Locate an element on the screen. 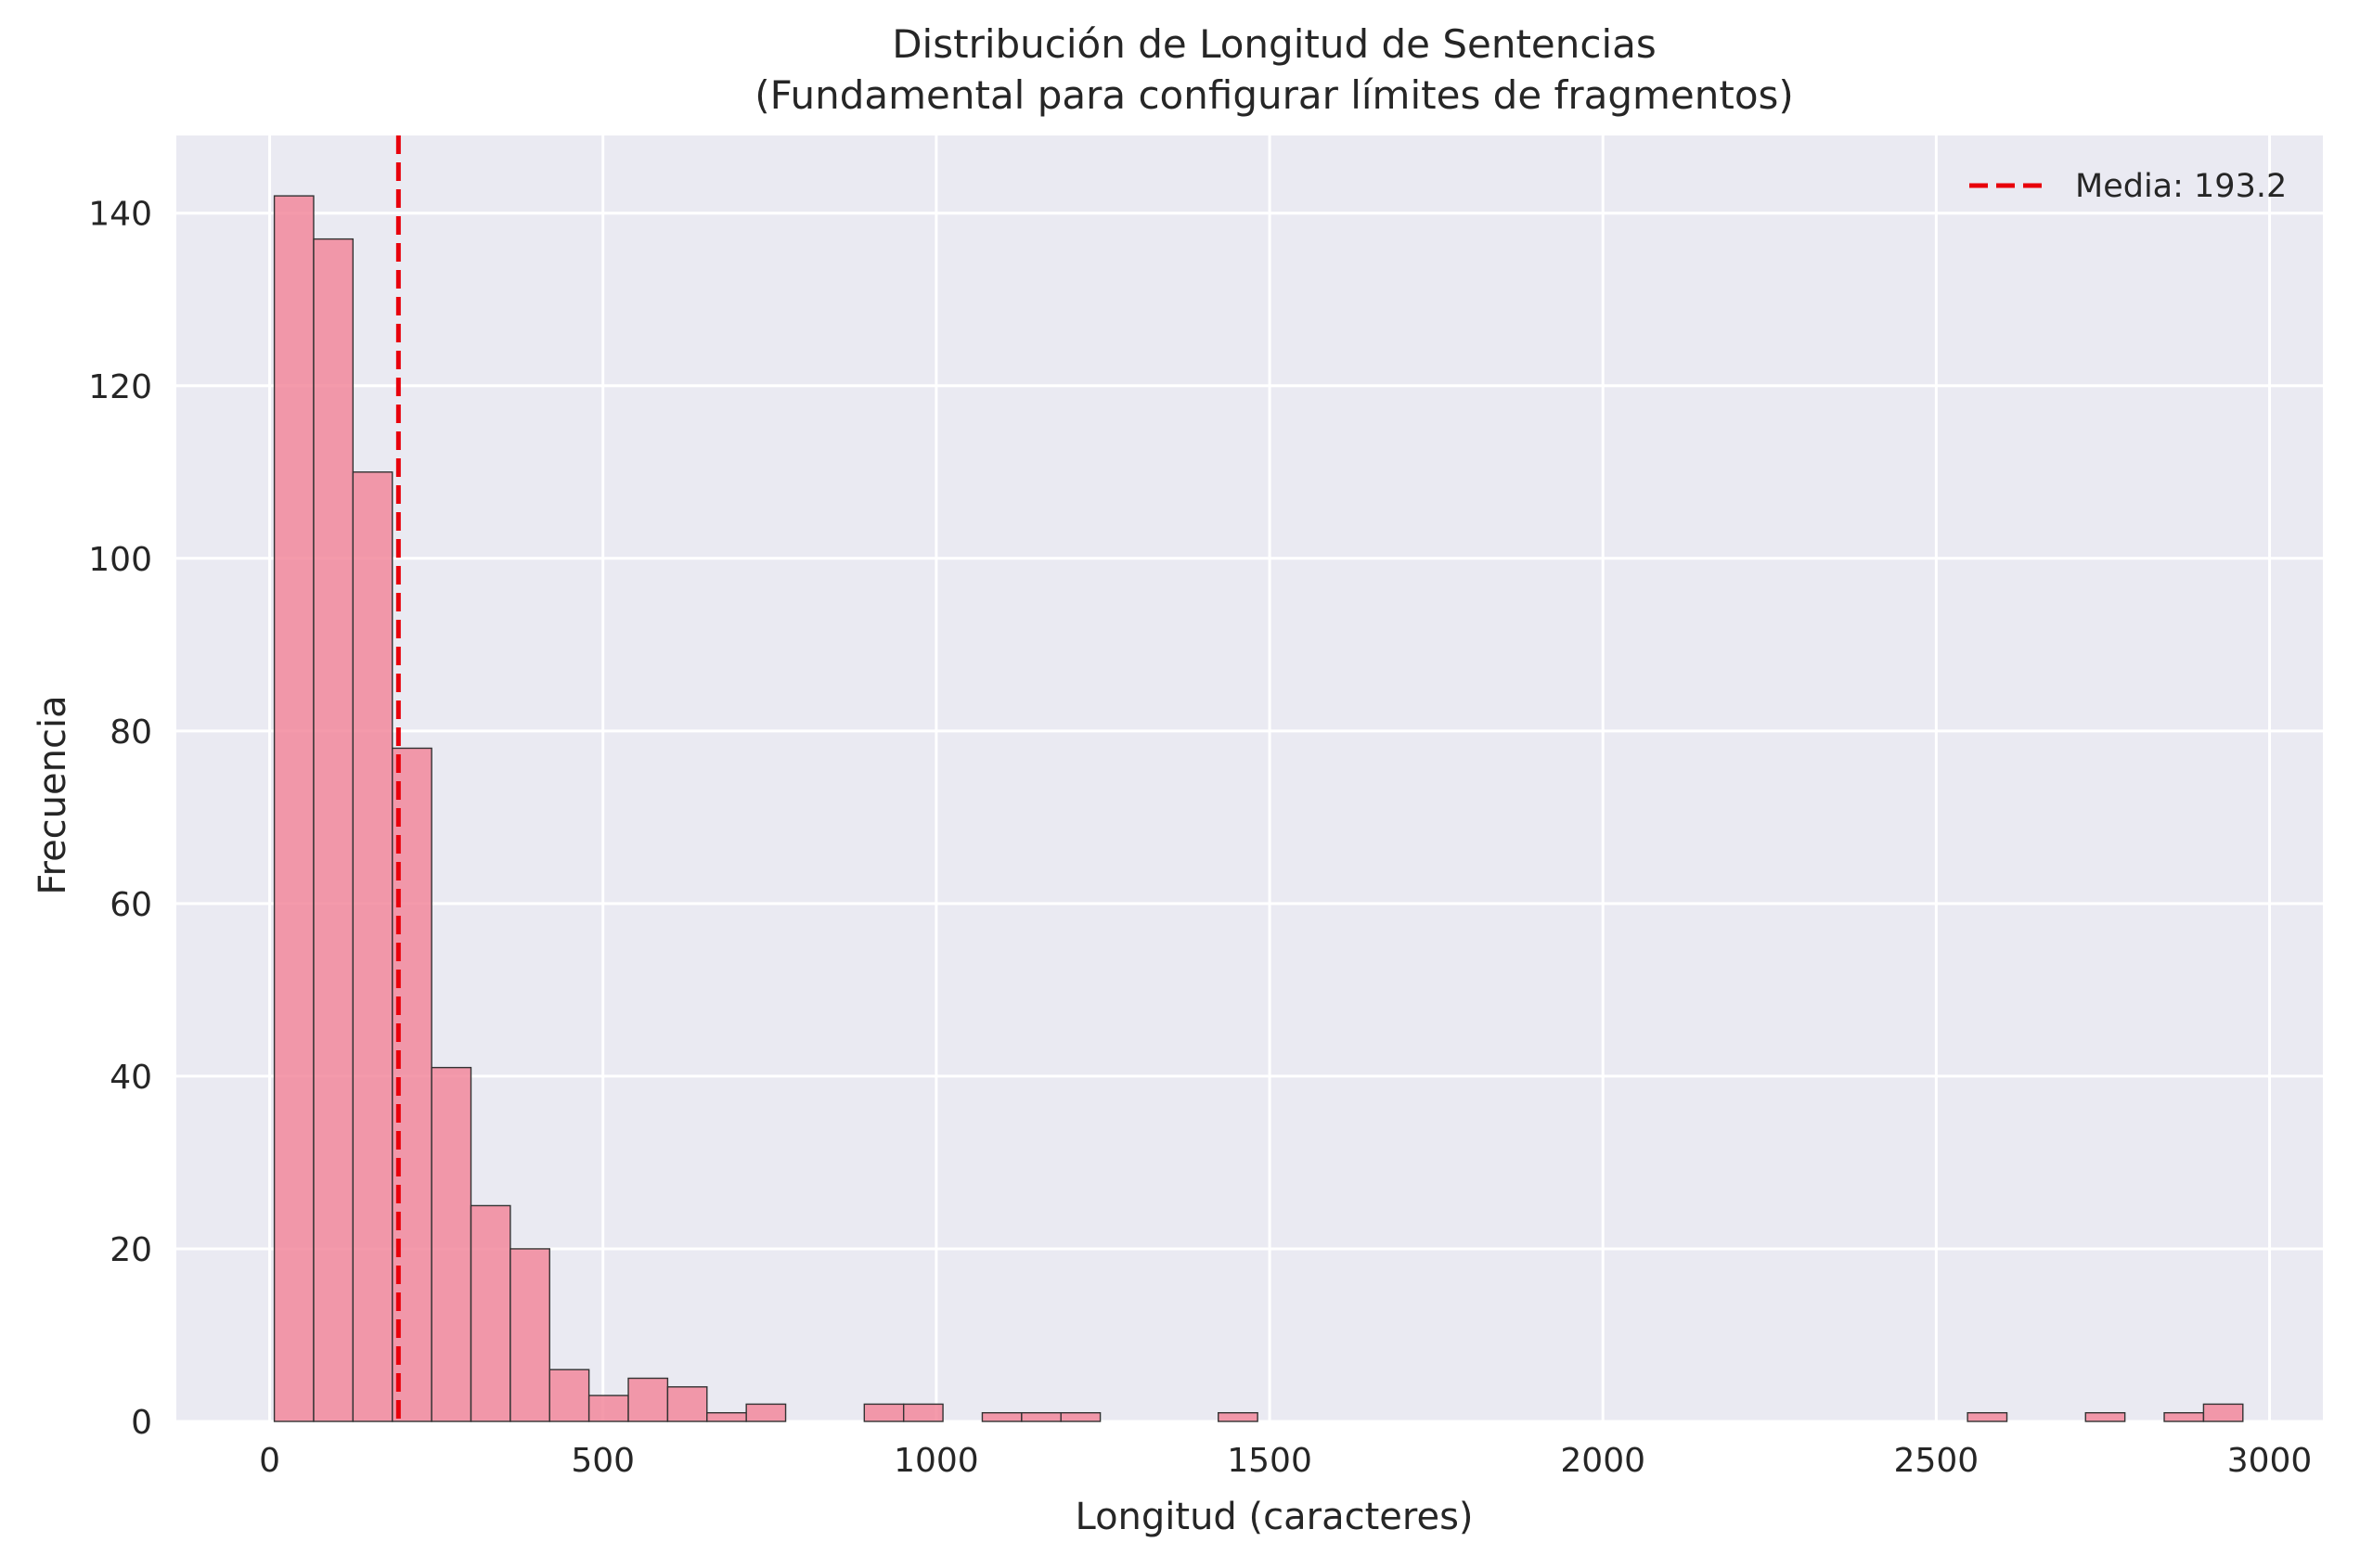  y-tick-label: 40 is located at coordinates (131, 1078).